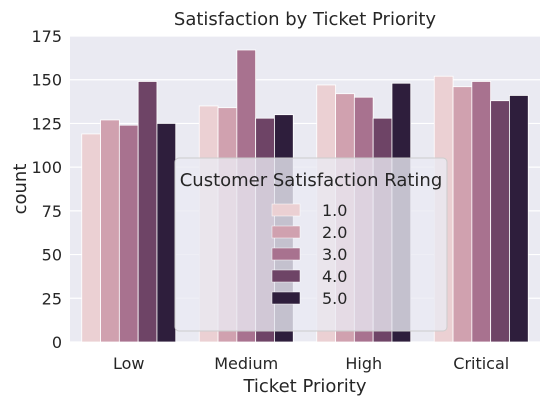  What do you see at coordinates (129, 363) in the screenshot?
I see `x-tick-label: Low` at bounding box center [129, 363].